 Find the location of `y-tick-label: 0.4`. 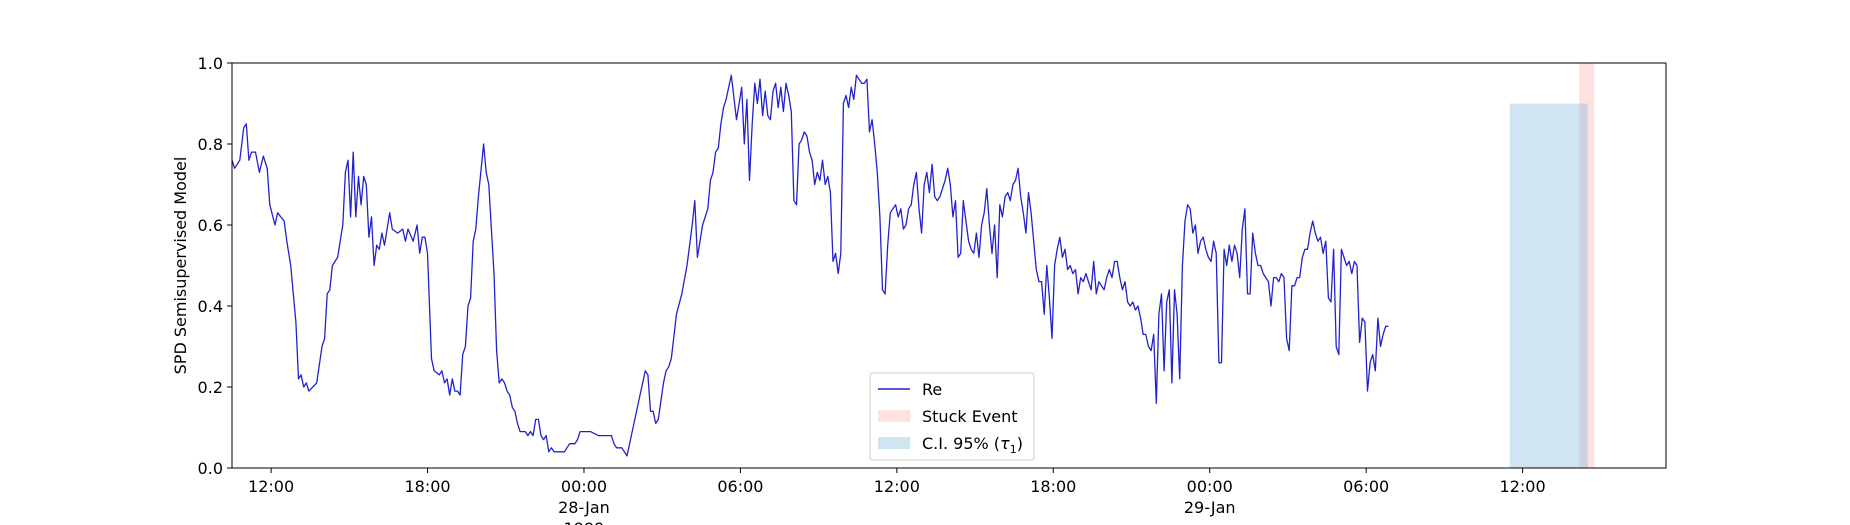

y-tick-label: 0.4 is located at coordinates (210, 306).